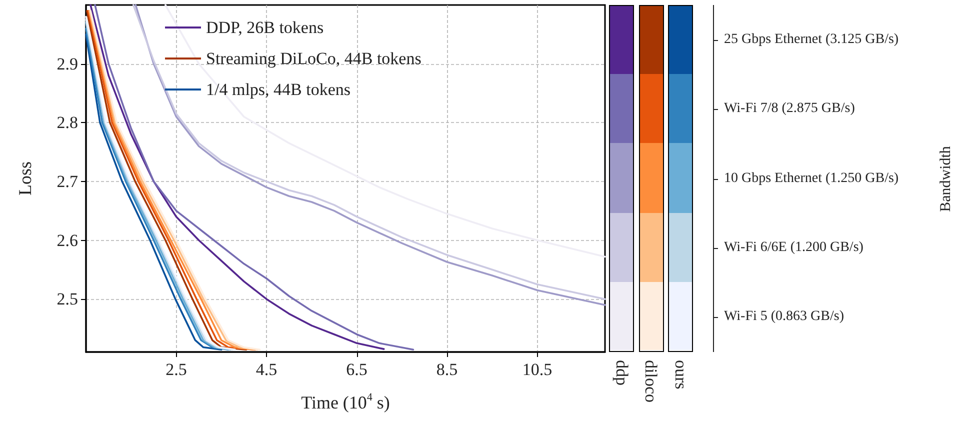 The height and width of the screenshot is (427, 955). Describe the element at coordinates (67, 240) in the screenshot. I see `y-tick-label: 2.6` at that location.